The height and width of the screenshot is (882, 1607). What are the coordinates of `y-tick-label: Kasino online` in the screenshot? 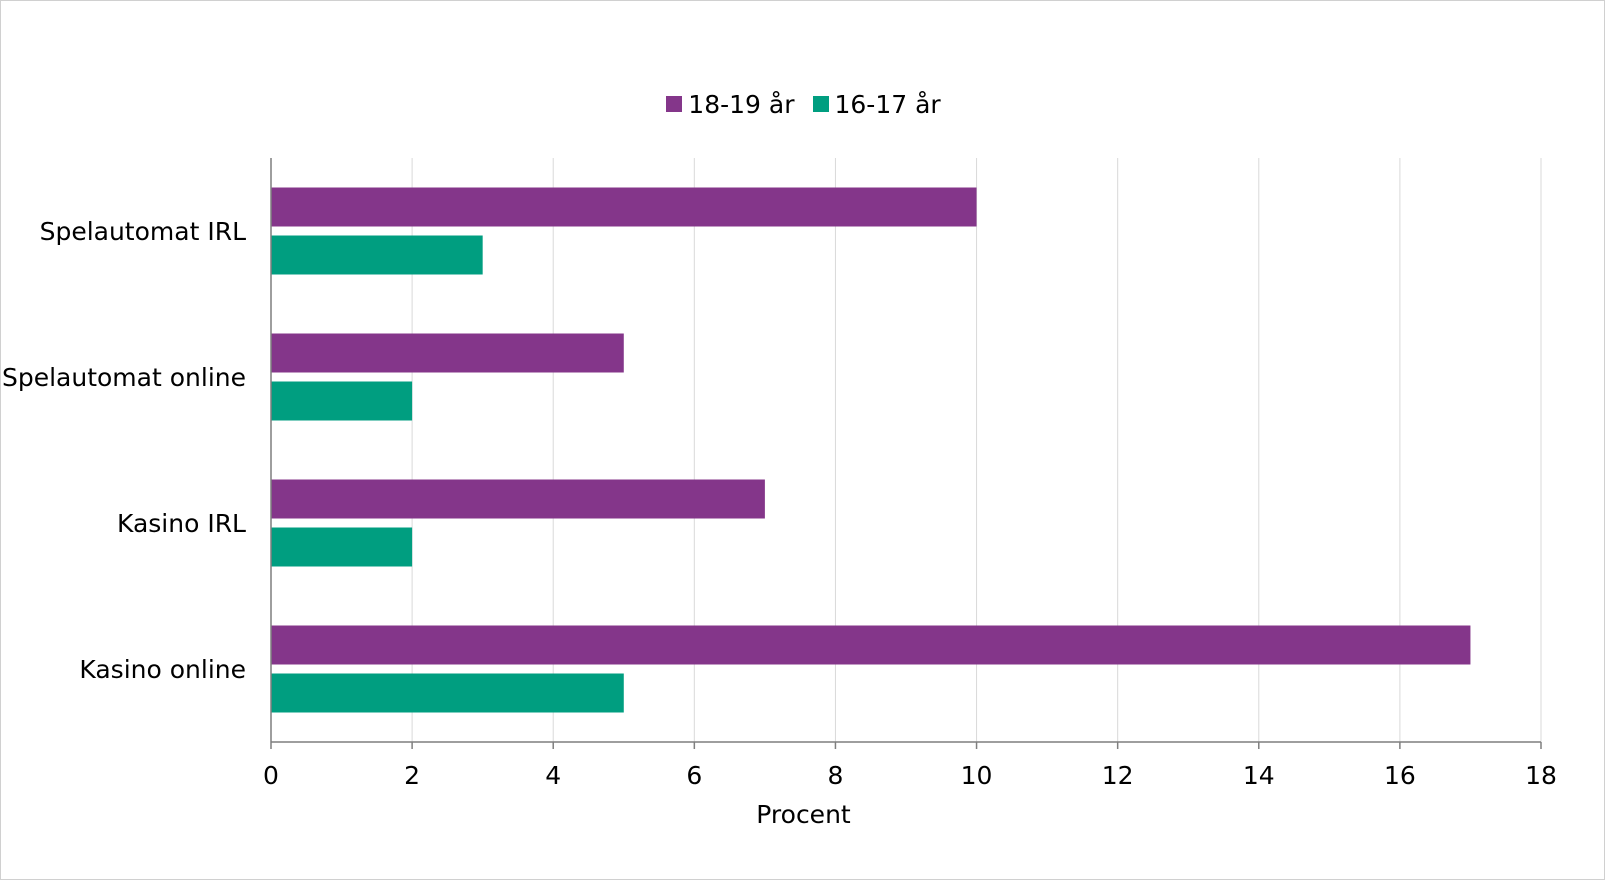 It's located at (162, 669).